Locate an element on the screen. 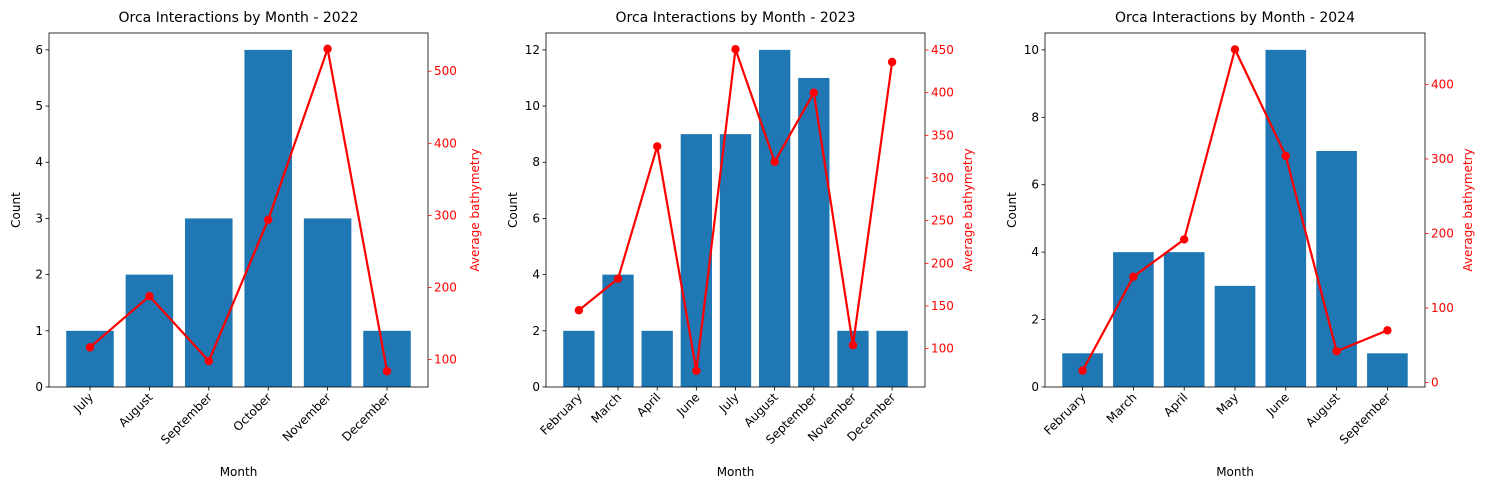  x-tick-label-december: December is located at coordinates (366, 417).